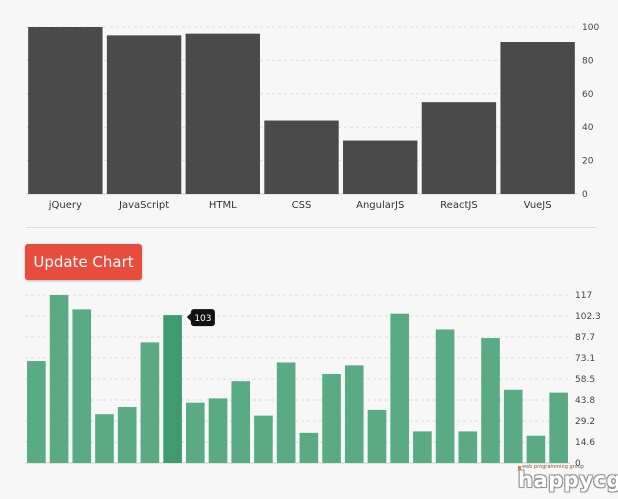  I want to click on bar-CSS, so click(301, 157).